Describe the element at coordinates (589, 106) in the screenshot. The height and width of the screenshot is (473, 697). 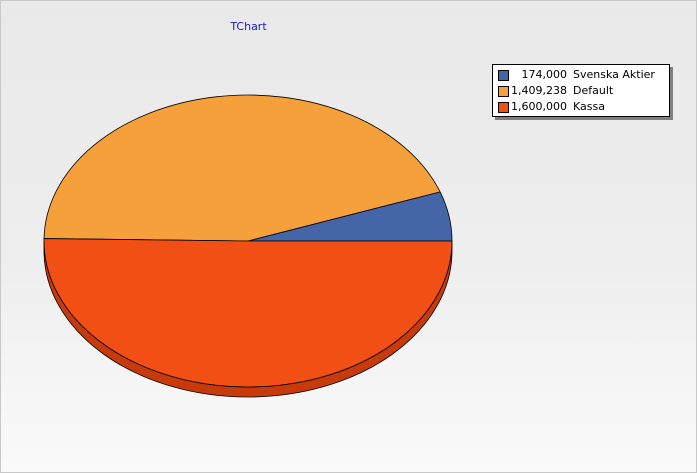
I see `legend-label: Kassa` at that location.